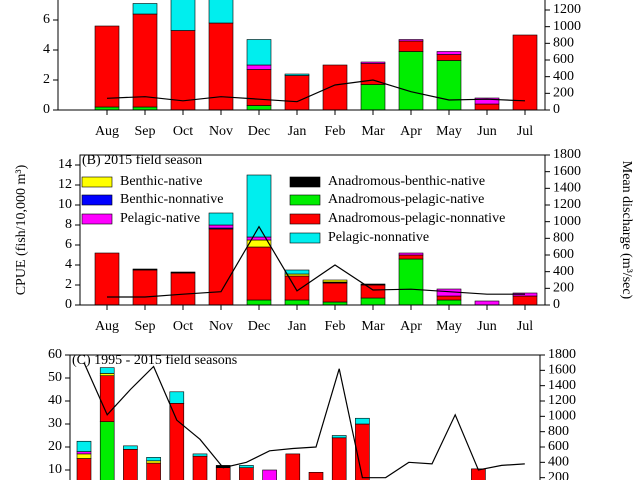 This screenshot has height=480, width=640. What do you see at coordinates (171, 199) in the screenshot?
I see `legend-label: Benthic-nonnative` at bounding box center [171, 199].